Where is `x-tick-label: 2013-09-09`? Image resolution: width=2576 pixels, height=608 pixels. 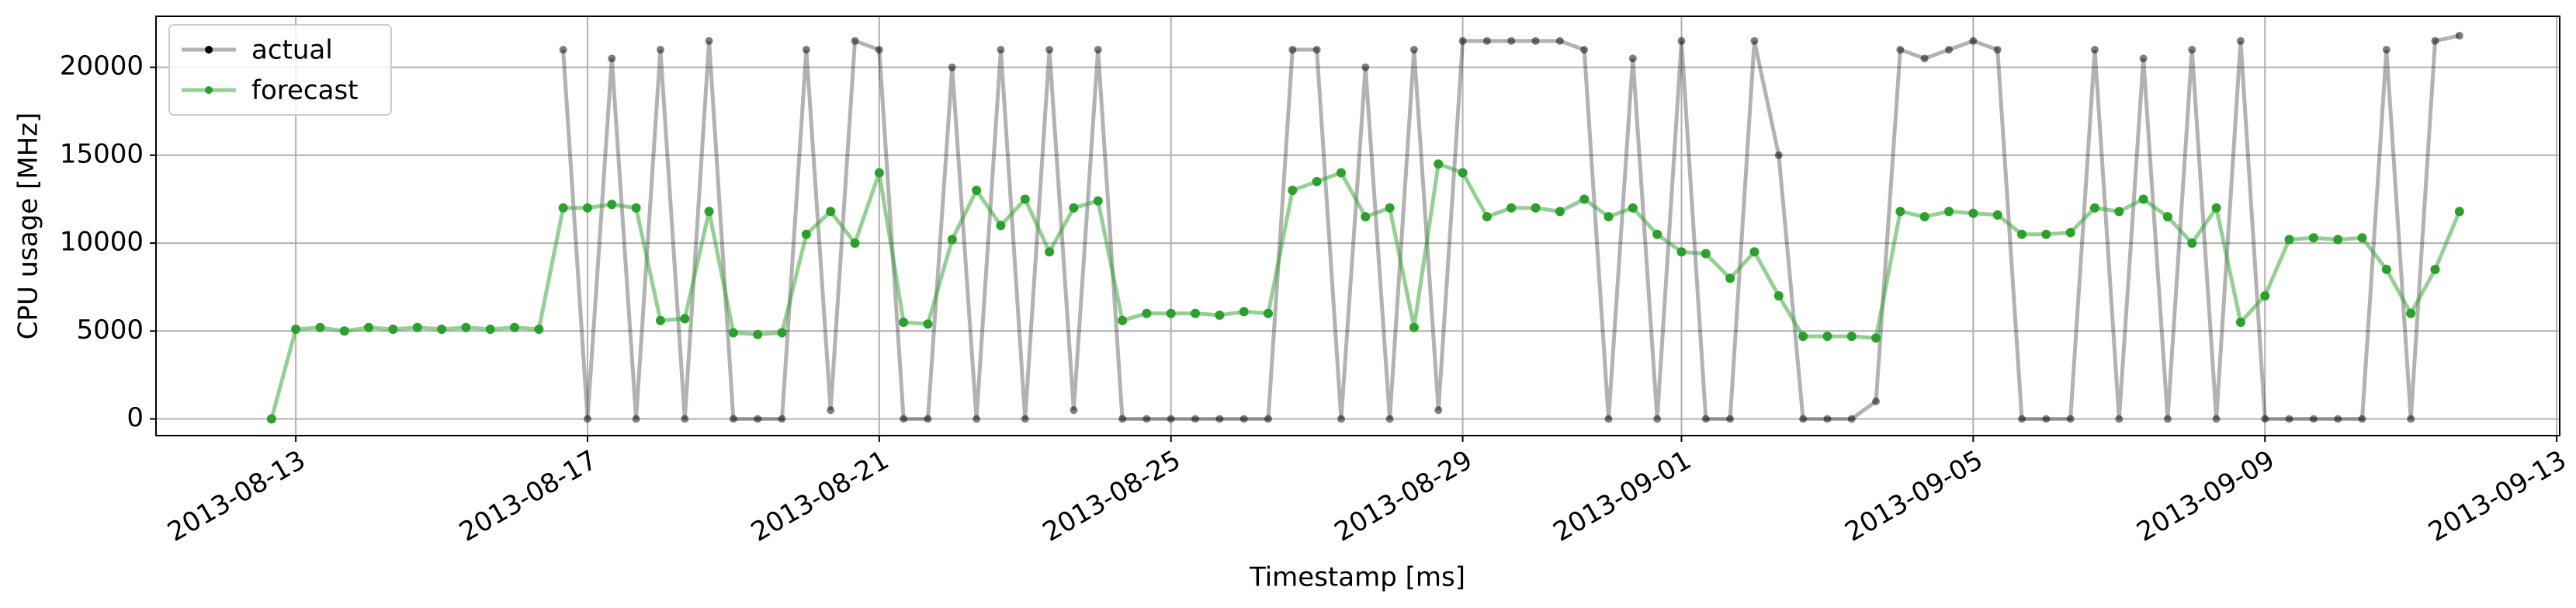 x-tick-label: 2013-09-09 is located at coordinates (2205, 495).